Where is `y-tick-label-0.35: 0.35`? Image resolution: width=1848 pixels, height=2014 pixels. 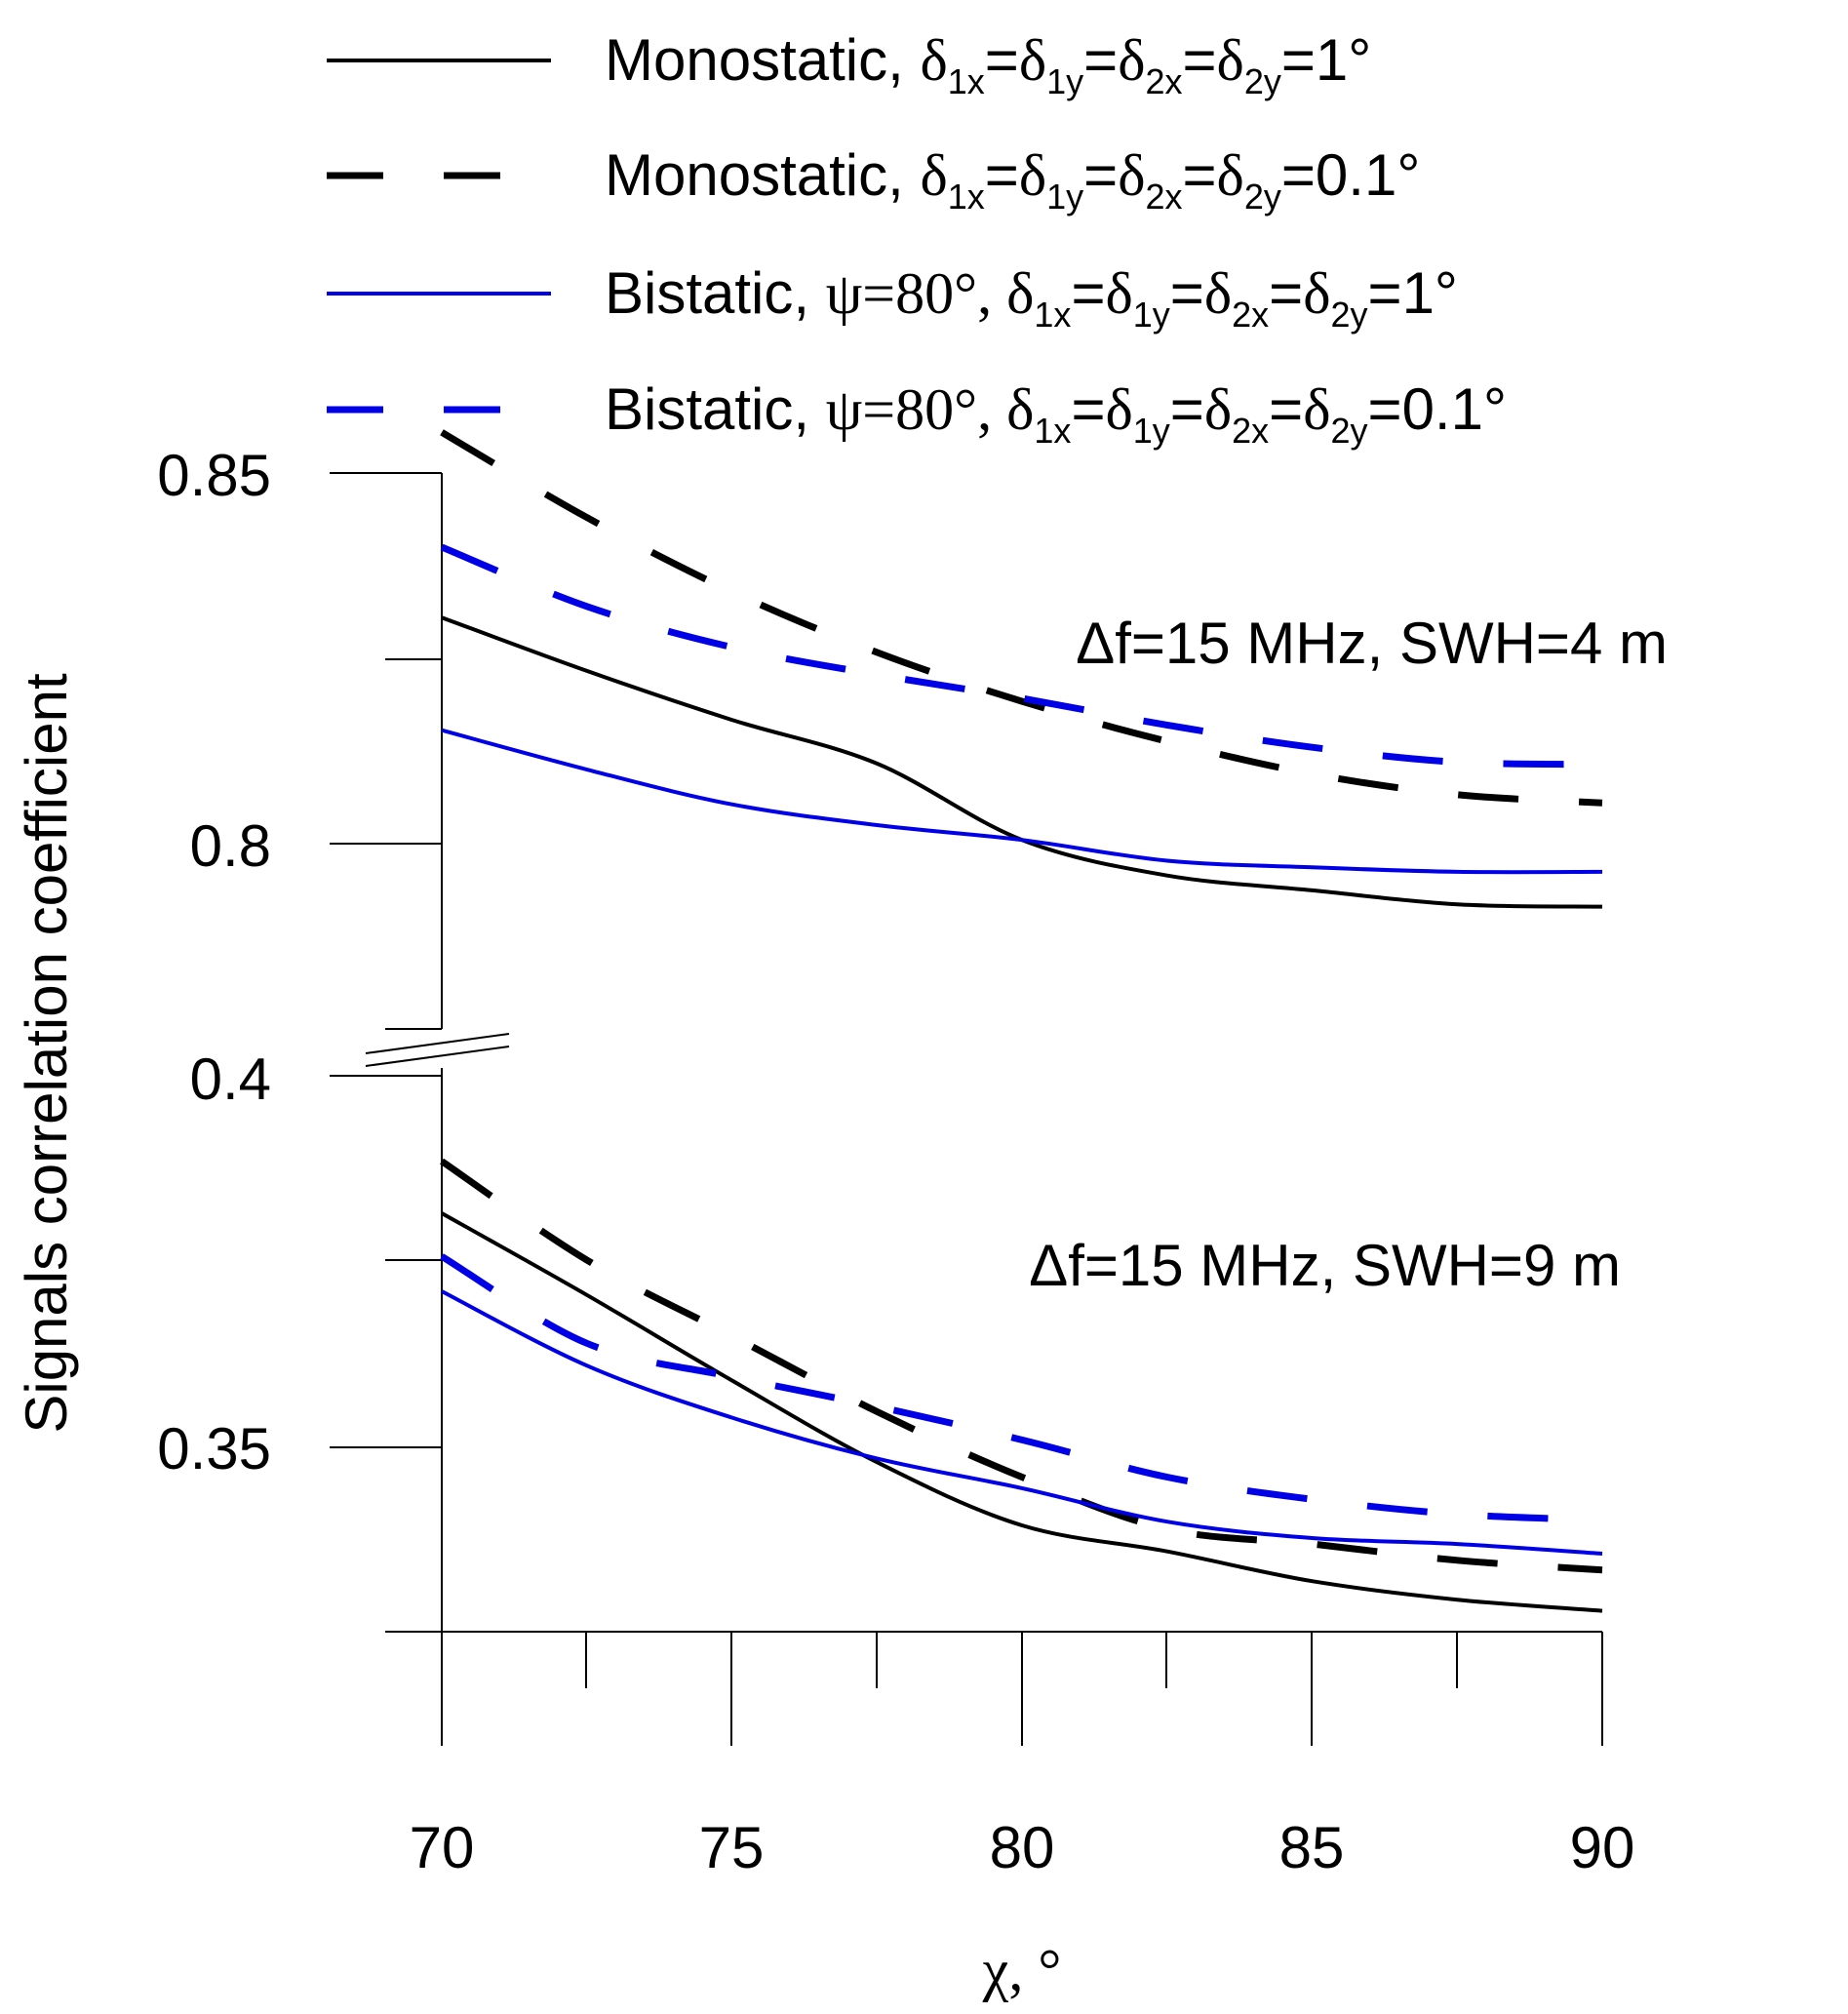 y-tick-label-0.35: 0.35 is located at coordinates (214, 1448).